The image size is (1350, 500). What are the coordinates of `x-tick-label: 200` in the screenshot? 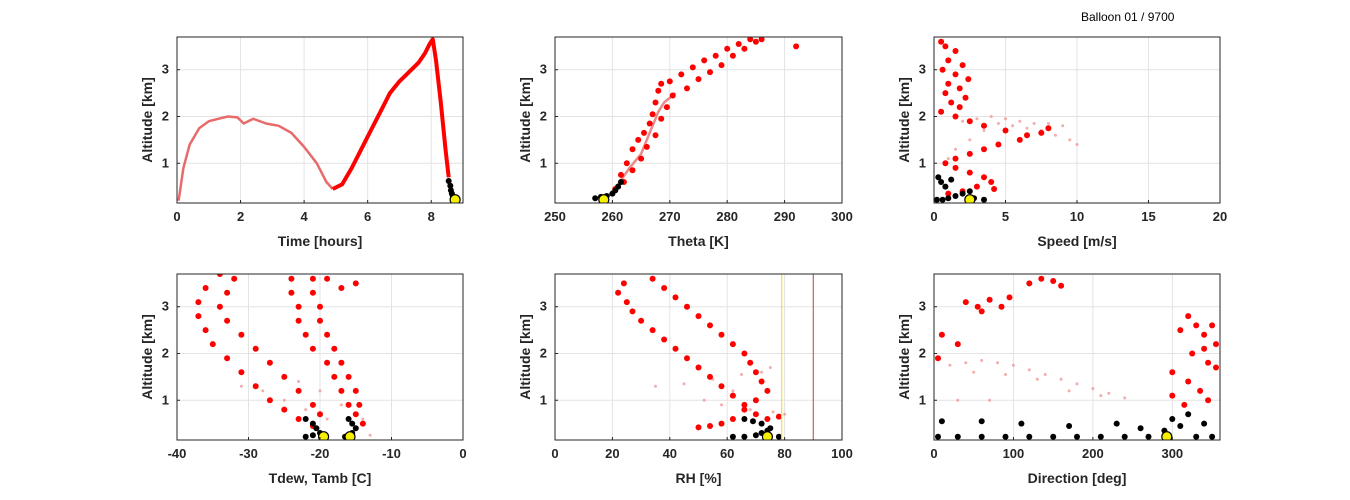 It's located at (1093, 453).